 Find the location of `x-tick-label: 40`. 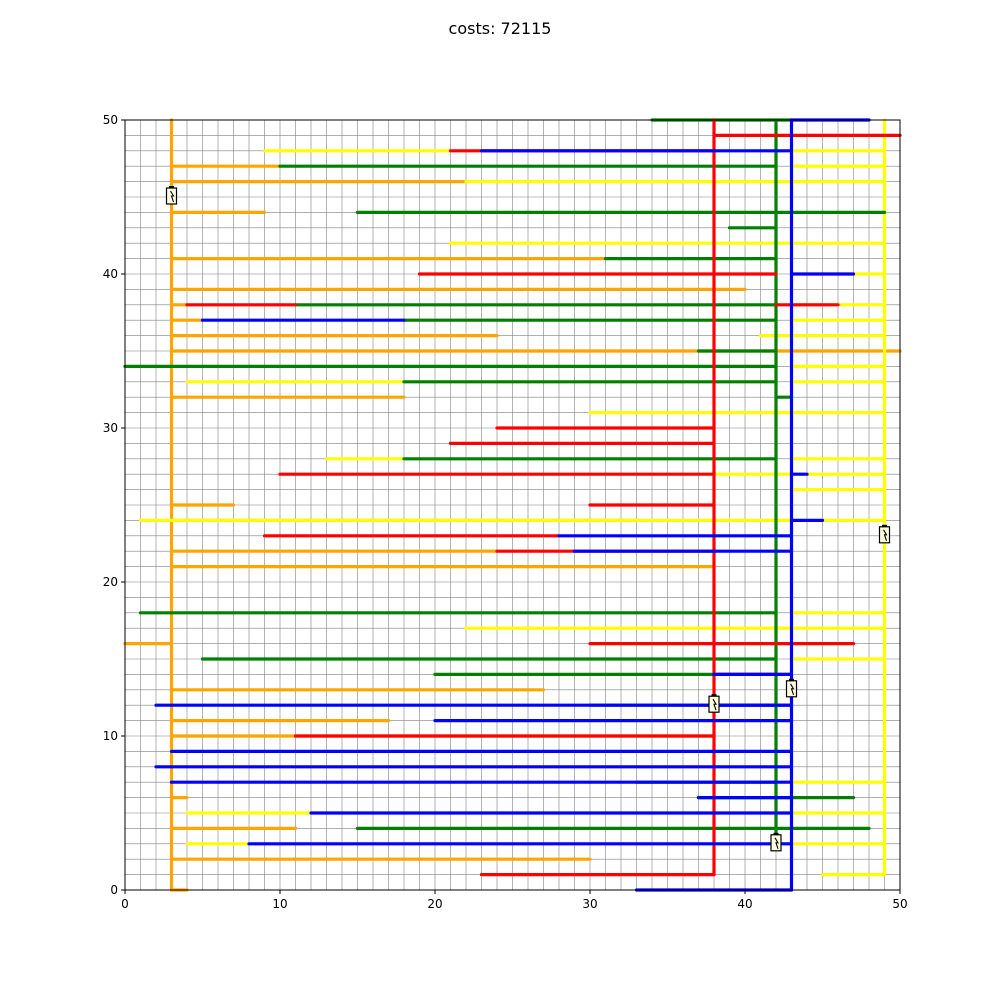

x-tick-label: 40 is located at coordinates (744, 904).